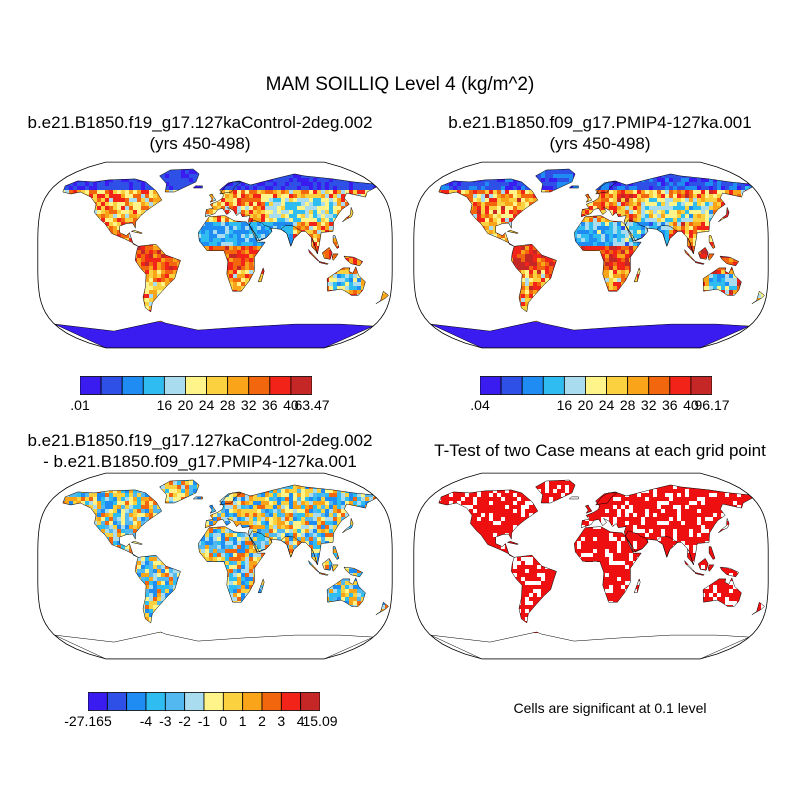 The width and height of the screenshot is (800, 800). Describe the element at coordinates (146, 721) in the screenshot. I see `colorbar-tick-label: -4` at that location.